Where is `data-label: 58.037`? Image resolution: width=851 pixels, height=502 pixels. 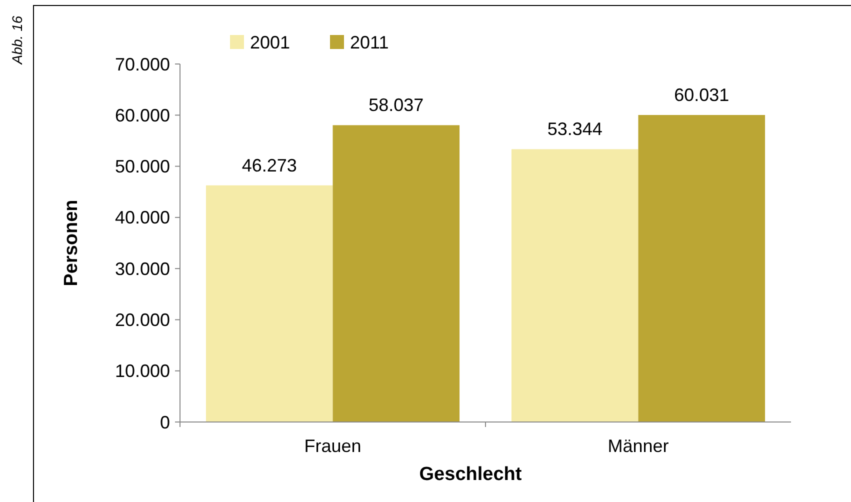
data-label: 58.037 is located at coordinates (396, 105).